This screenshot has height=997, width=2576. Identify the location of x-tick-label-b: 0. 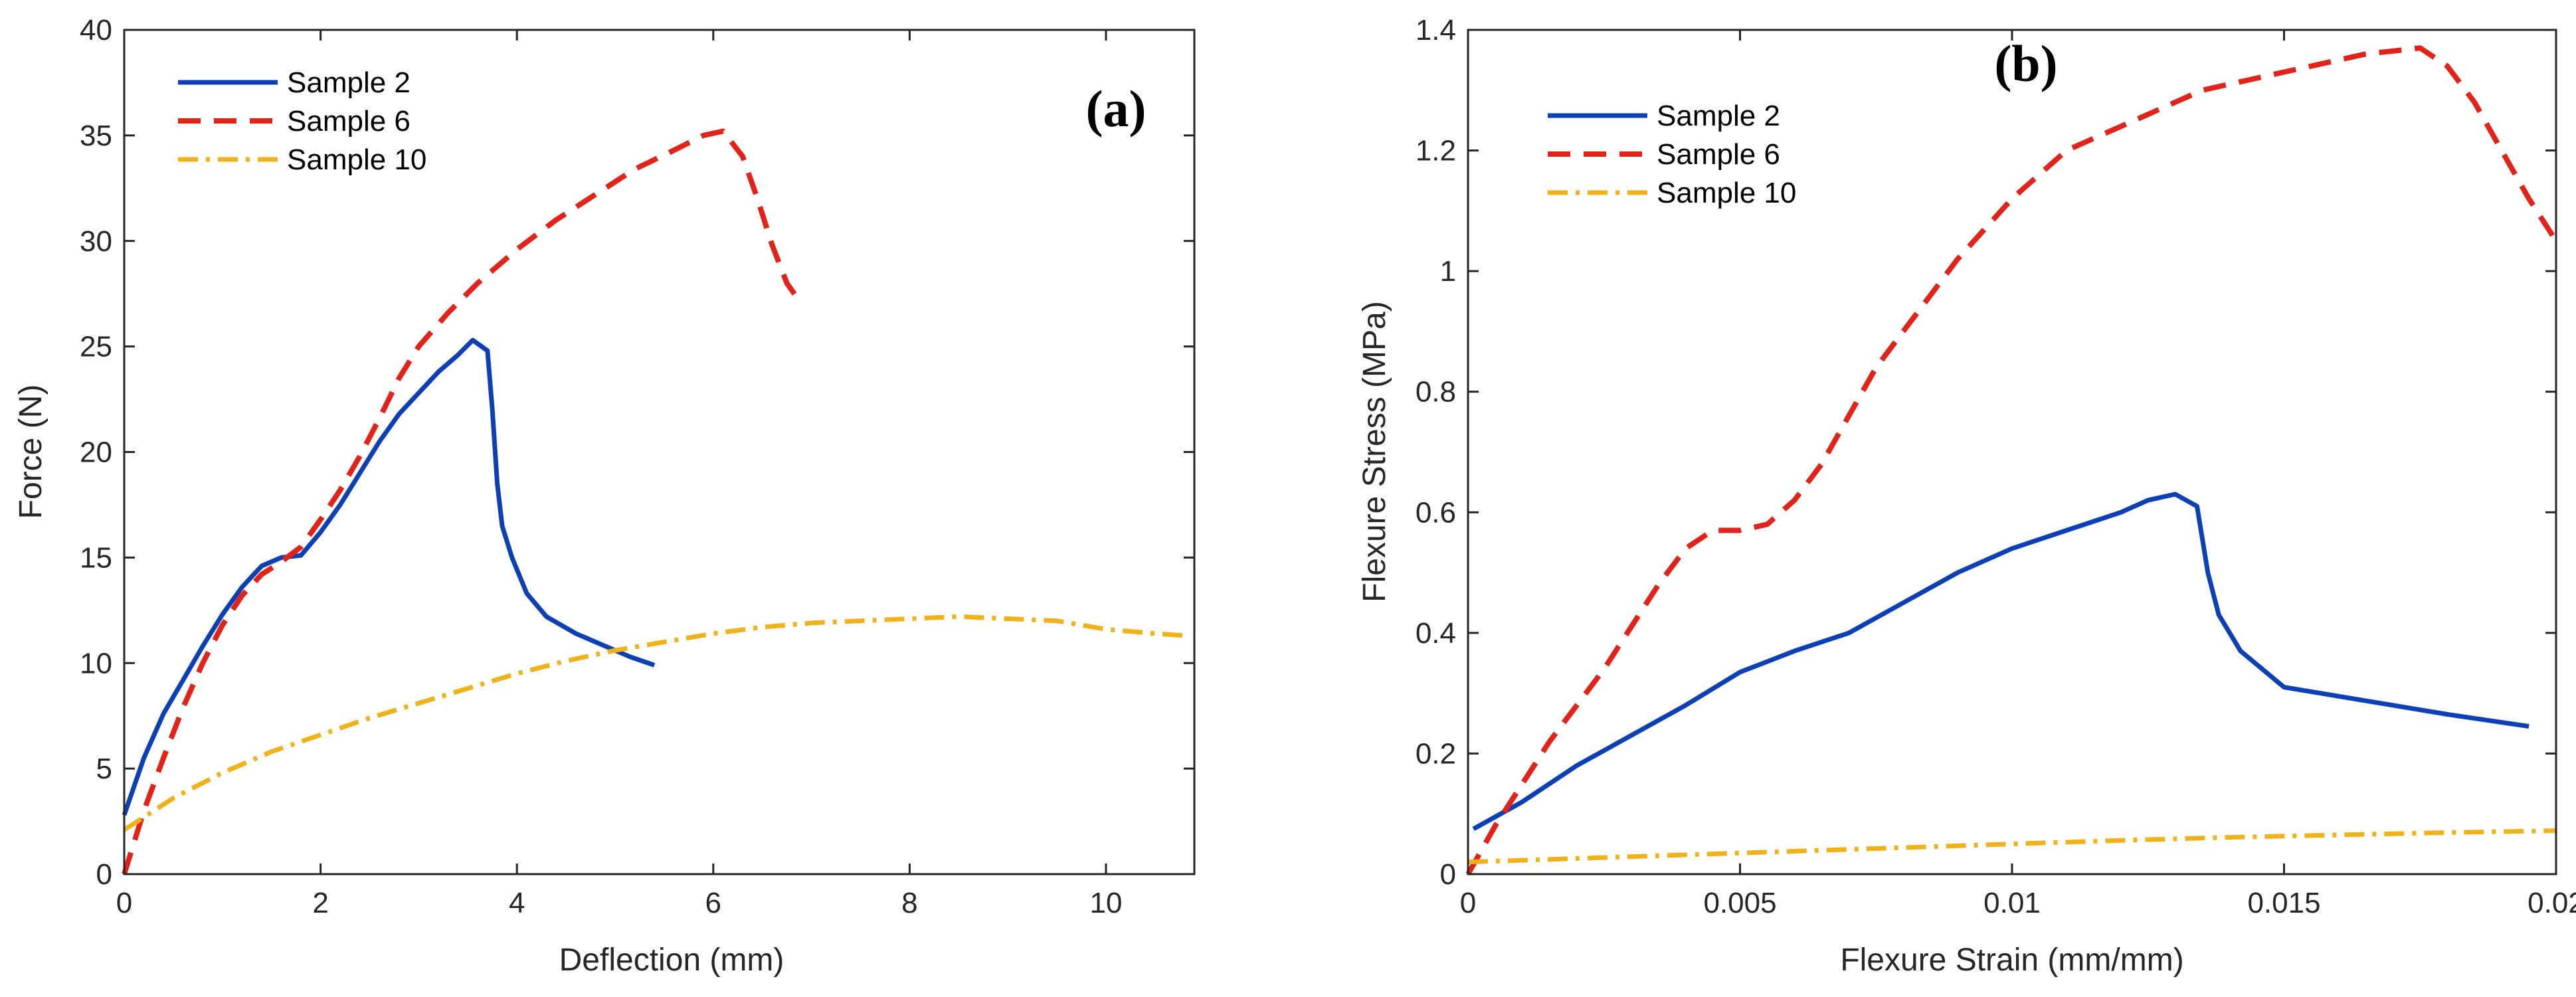
(1468, 903).